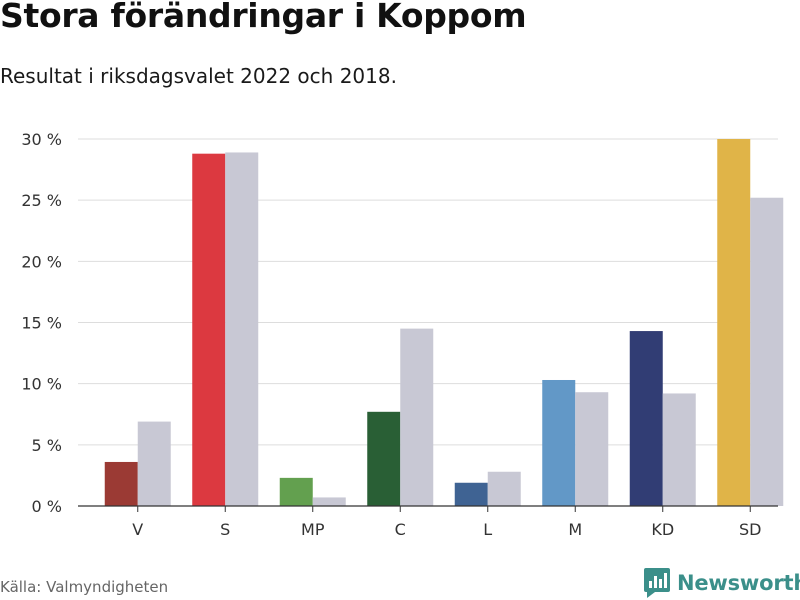 This screenshot has width=800, height=600. Describe the element at coordinates (198, 76) in the screenshot. I see `chart-subtitle: Resultat i riksdagsvalet 2022 och 2018.` at that location.